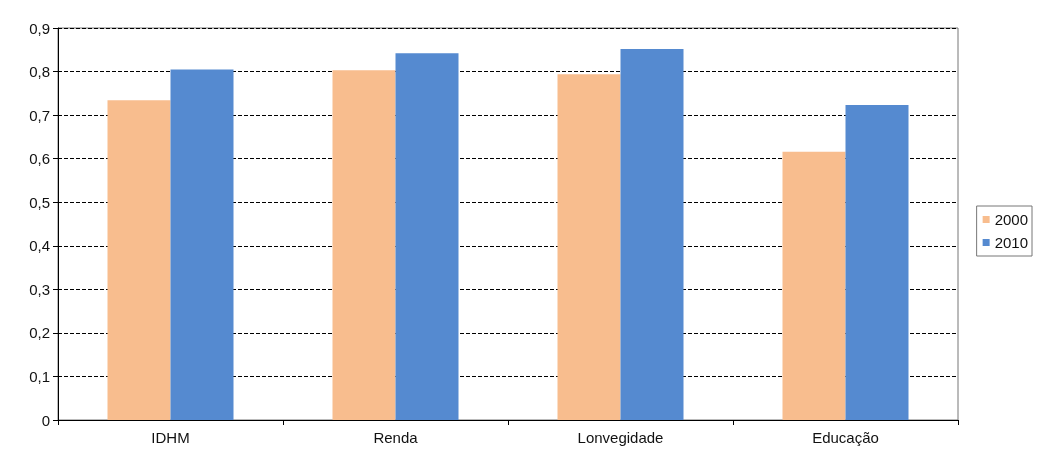 The image size is (1054, 462). What do you see at coordinates (396, 437) in the screenshot?
I see `x-tick-label: Renda` at bounding box center [396, 437].